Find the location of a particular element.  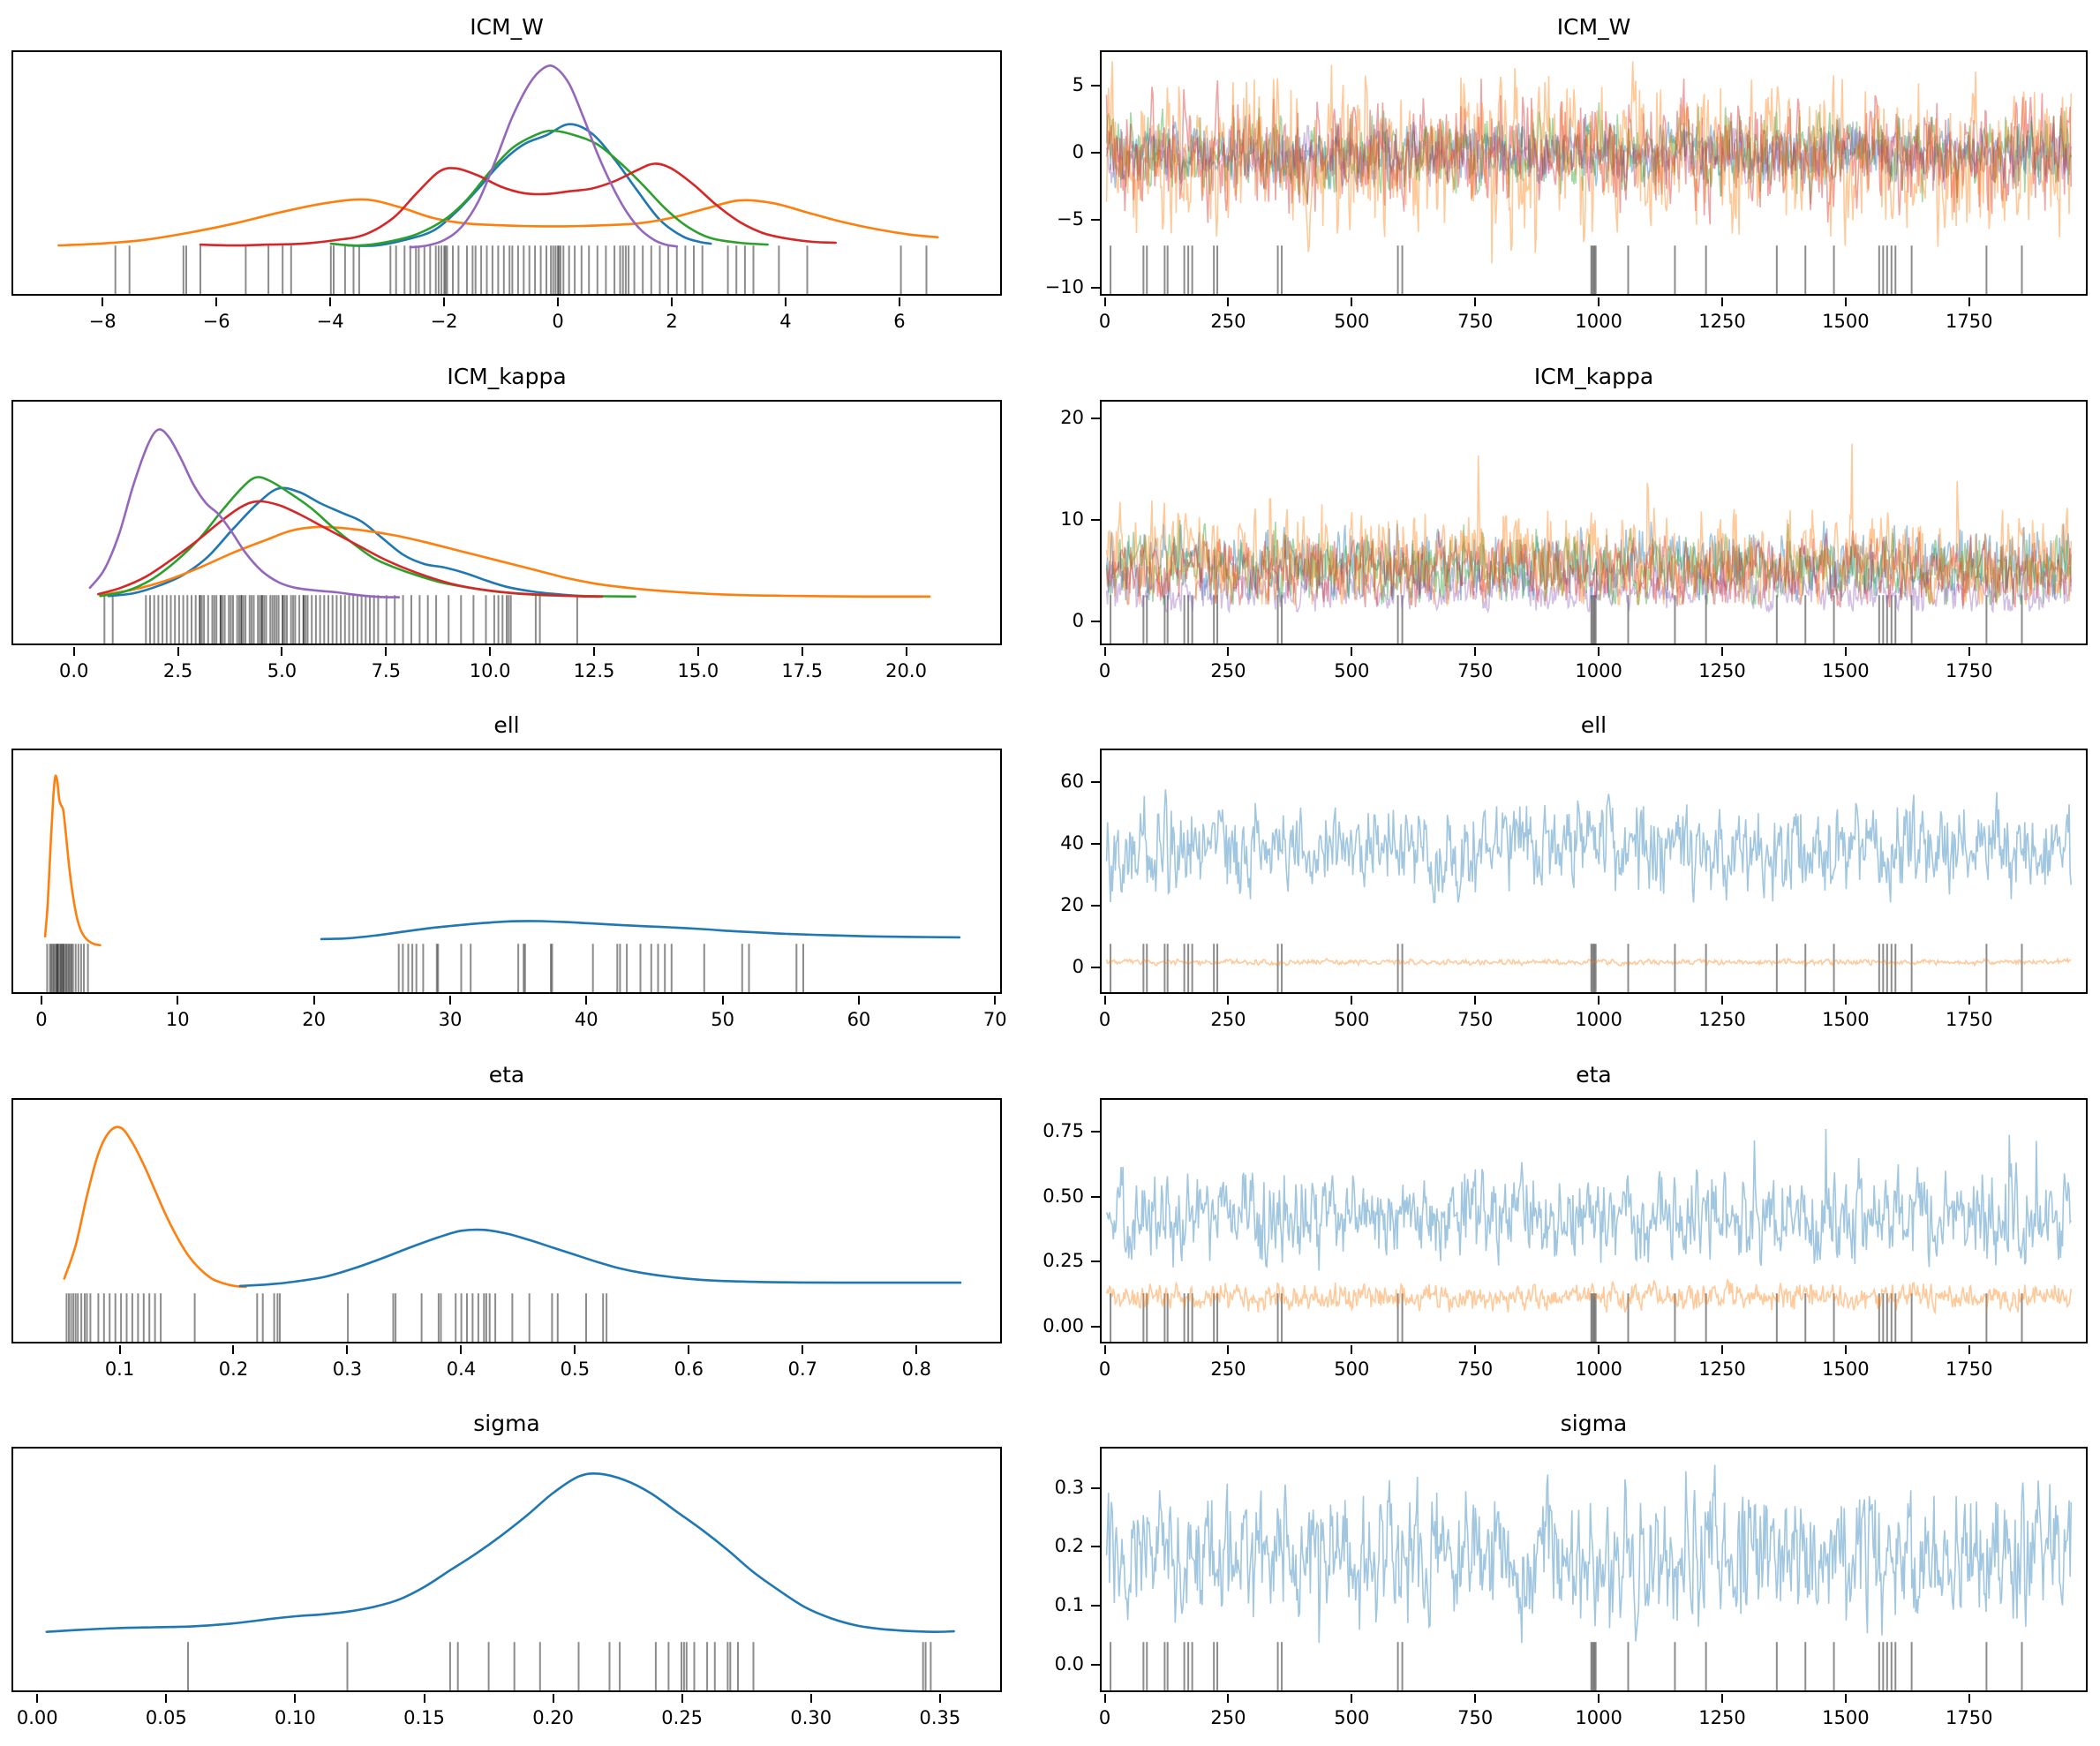

x-tick-label: 1500 is located at coordinates (1846, 671).